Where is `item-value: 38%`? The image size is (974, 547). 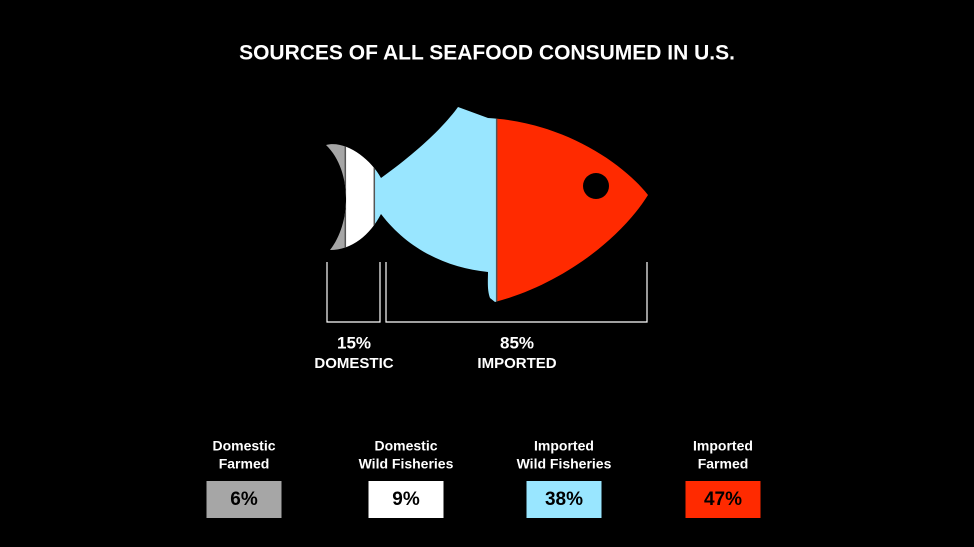
item-value: 38% is located at coordinates (564, 499).